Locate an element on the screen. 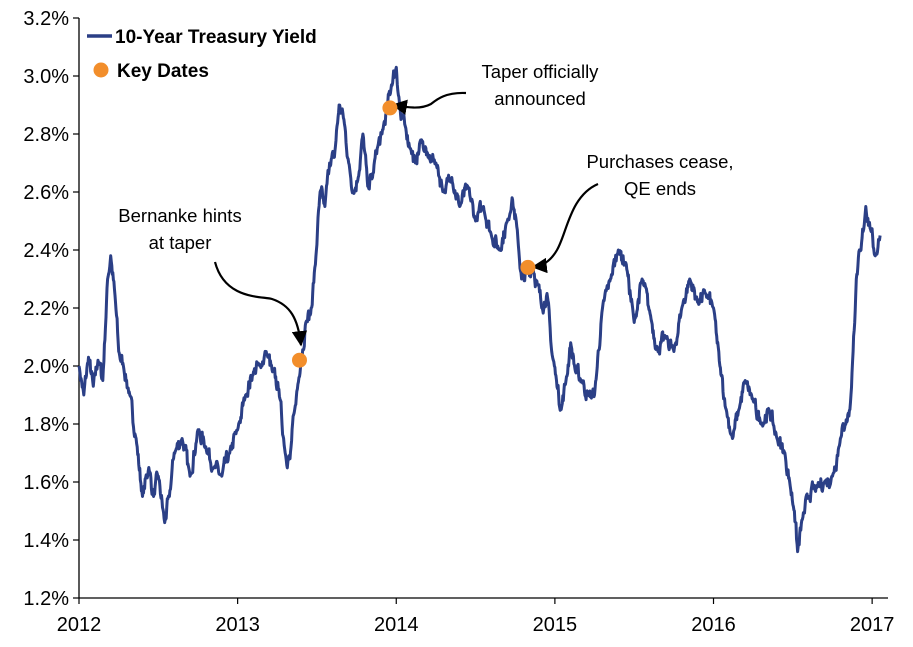  y-tick-label: 2.0% is located at coordinates (46, 367).